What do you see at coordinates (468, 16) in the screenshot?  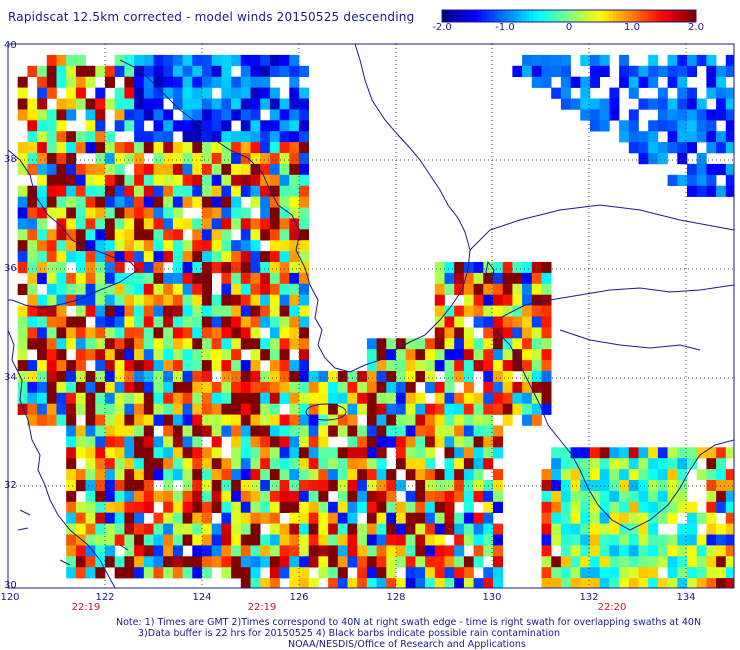 I see `colorbar-step` at bounding box center [468, 16].